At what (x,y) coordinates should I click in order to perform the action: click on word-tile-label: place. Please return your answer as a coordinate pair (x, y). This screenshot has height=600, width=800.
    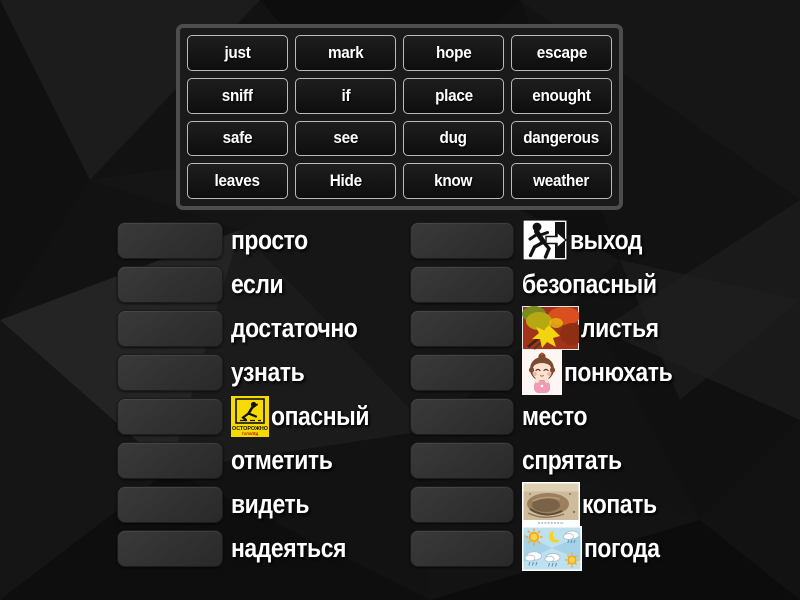
    Looking at the image, I should click on (453, 95).